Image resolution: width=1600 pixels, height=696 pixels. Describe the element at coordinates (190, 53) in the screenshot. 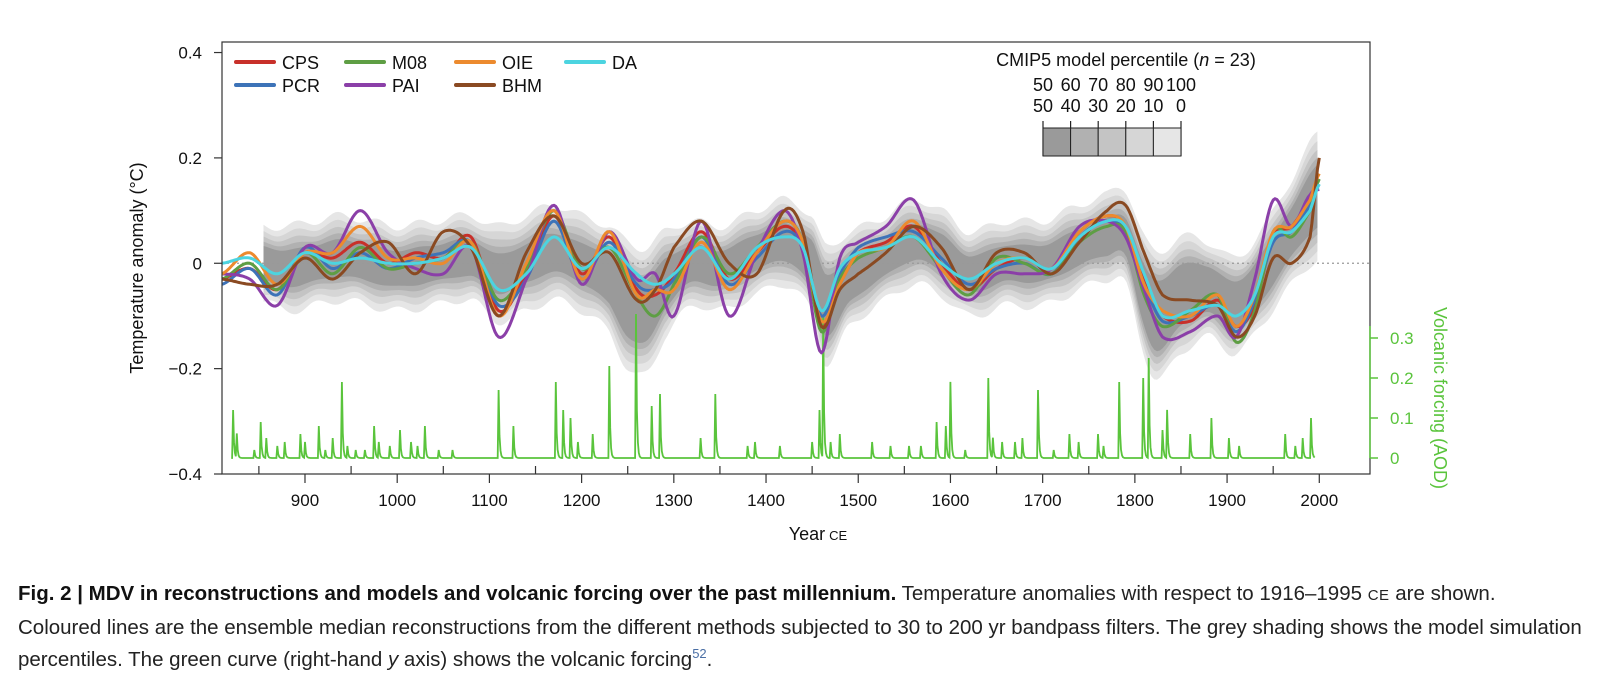

I see `y-tick-label: 0.4` at that location.